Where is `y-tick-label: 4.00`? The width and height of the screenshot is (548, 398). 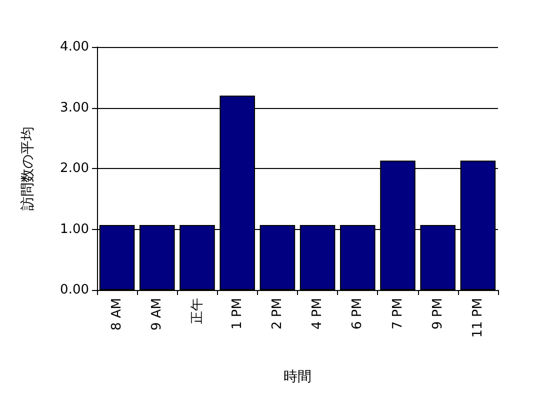
y-tick-label: 4.00 is located at coordinates (74, 47).